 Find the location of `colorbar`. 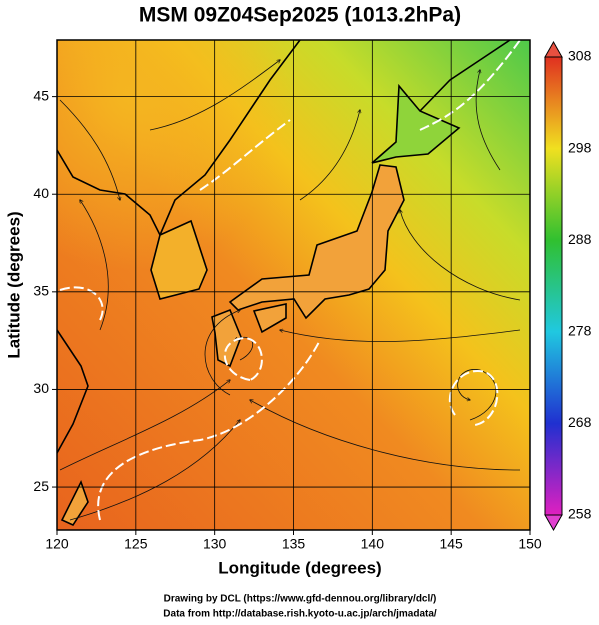

colorbar is located at coordinates (553, 286).